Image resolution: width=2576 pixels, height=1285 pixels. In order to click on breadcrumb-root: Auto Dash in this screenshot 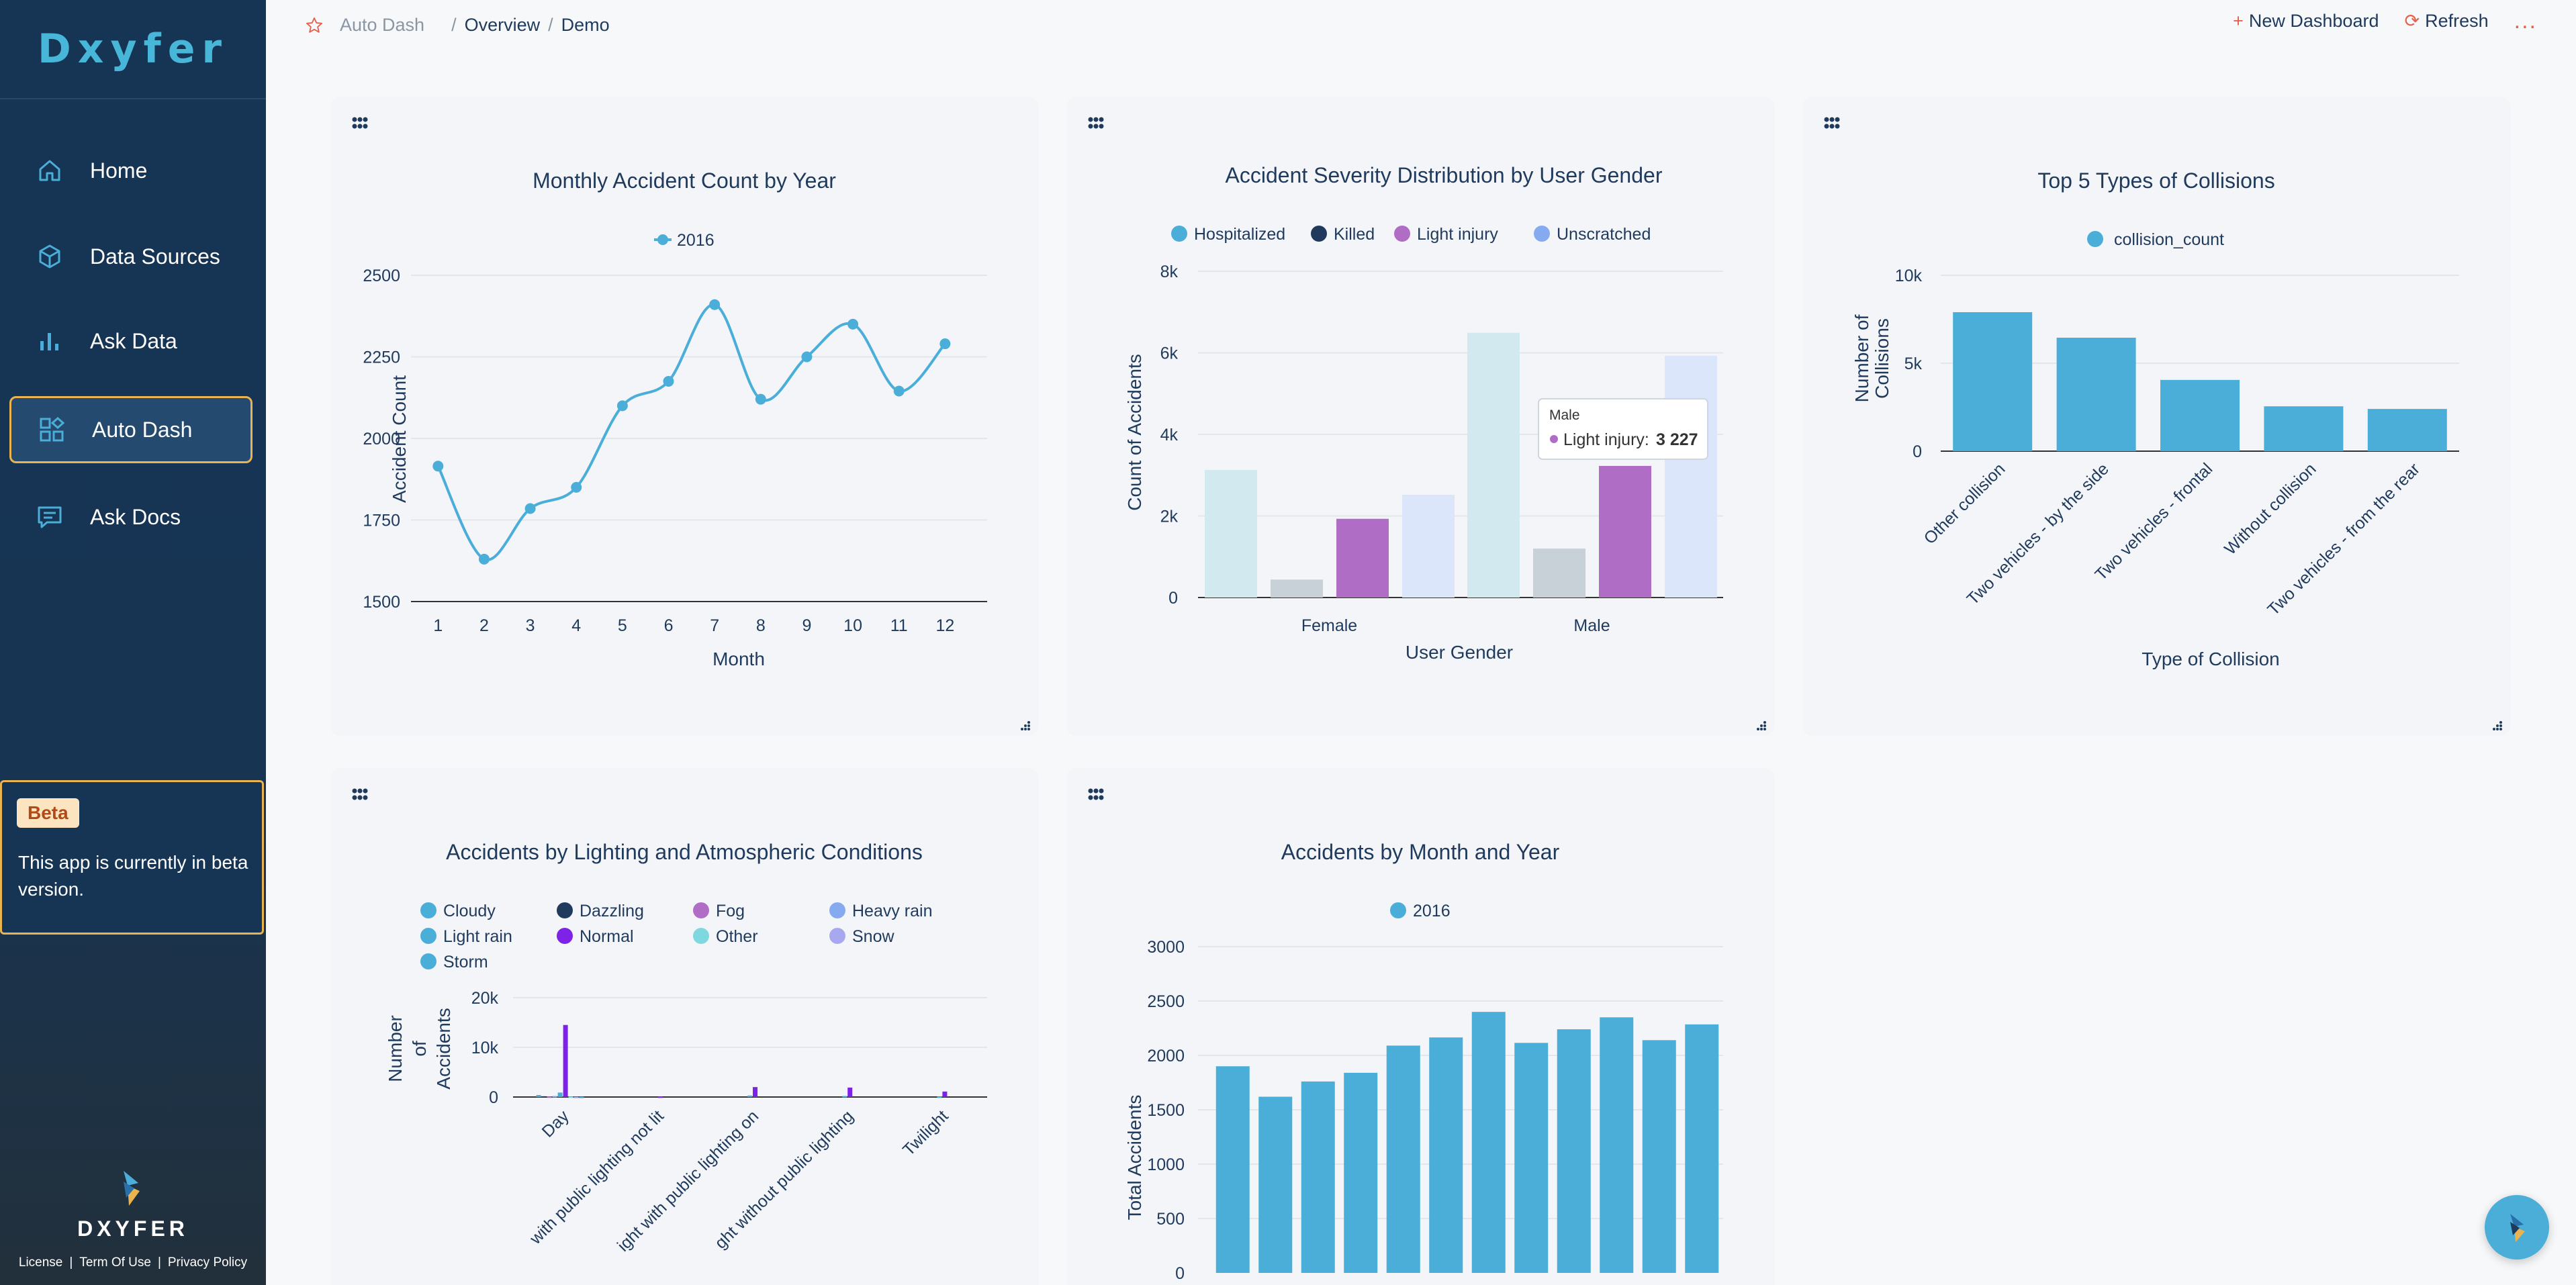, I will do `click(382, 25)`.